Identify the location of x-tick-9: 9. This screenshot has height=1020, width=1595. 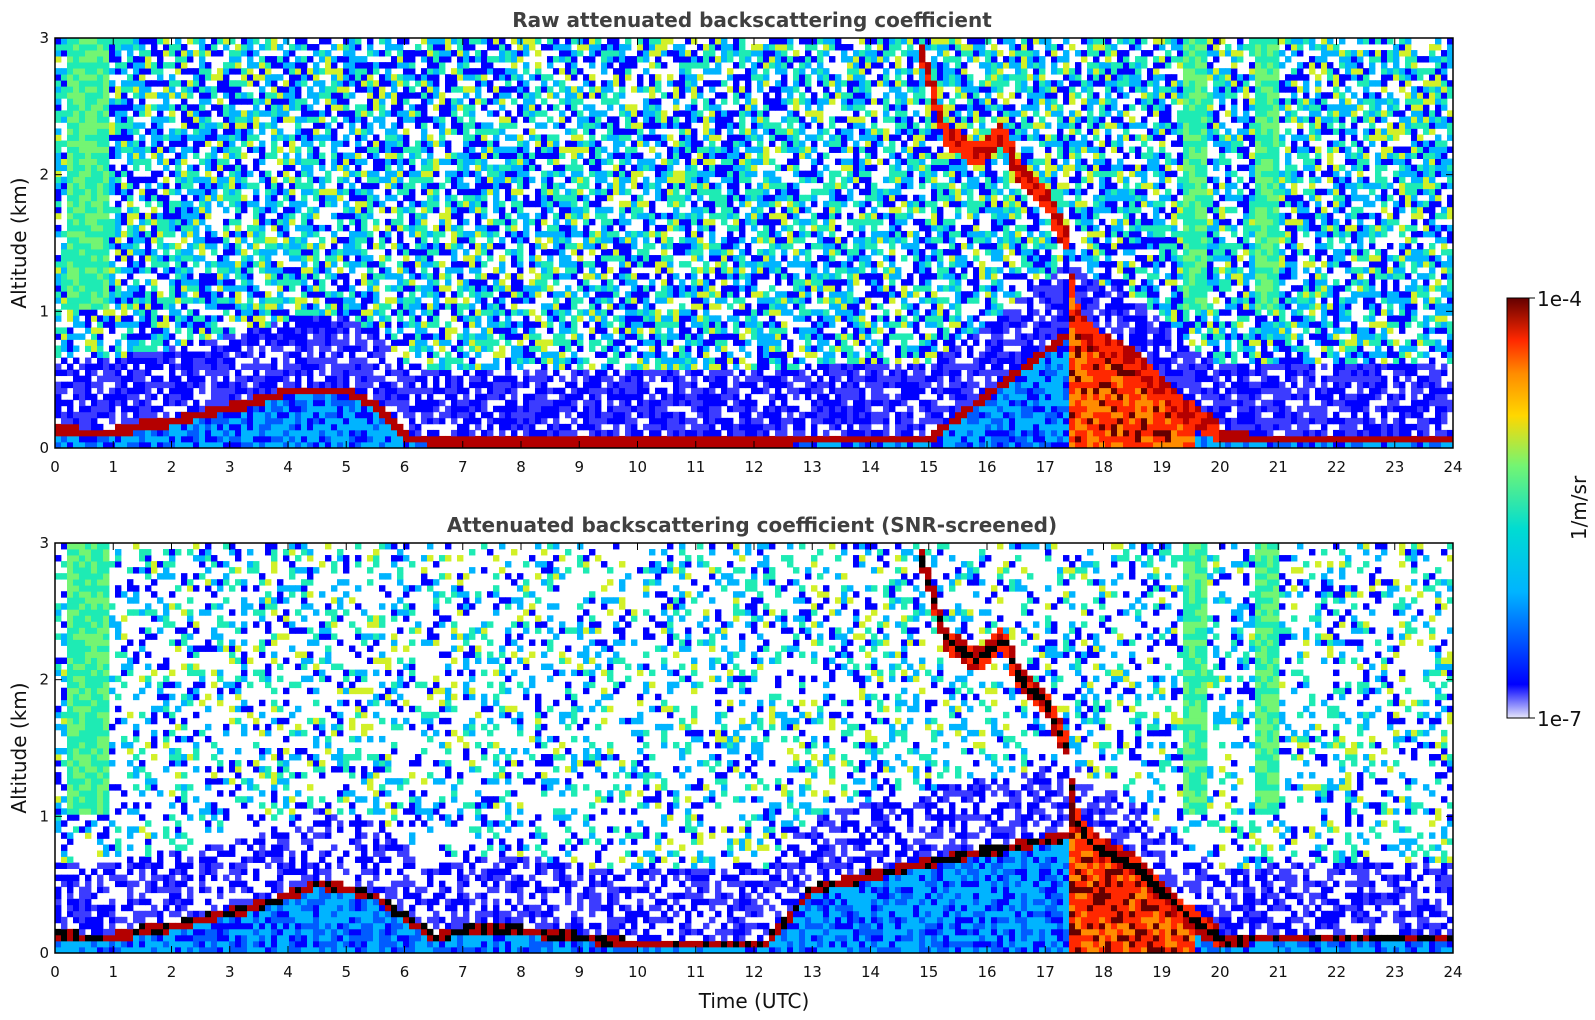
(579, 257).